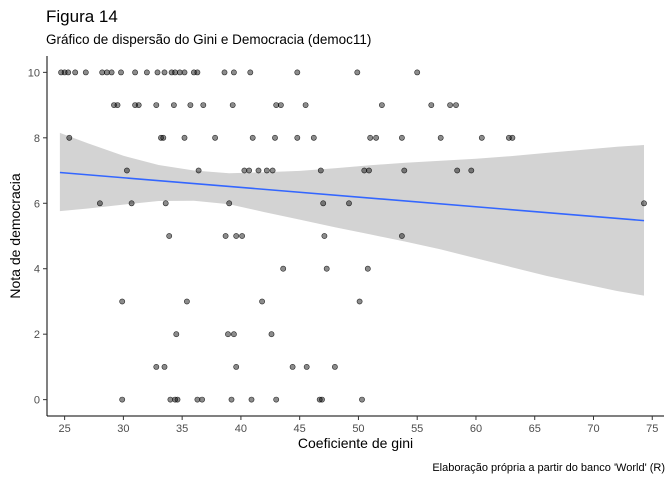  Describe the element at coordinates (355, 443) in the screenshot. I see `x-axis-title: Coeficiente de gini` at that location.